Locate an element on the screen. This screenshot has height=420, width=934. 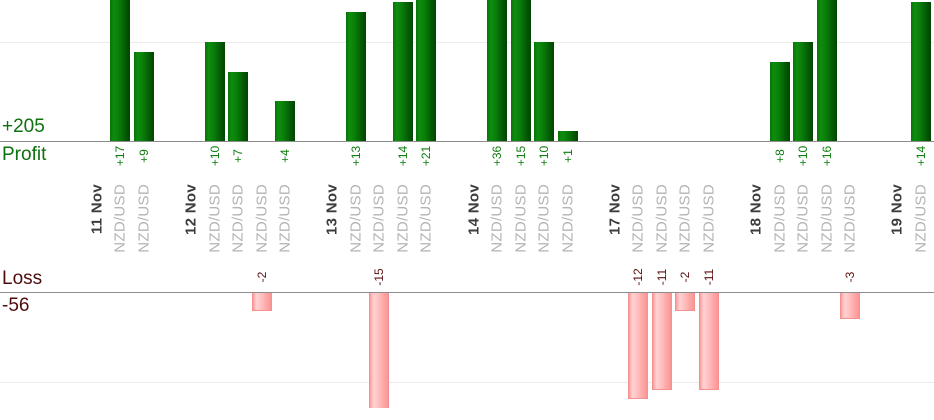
loss-series-label: Loss is located at coordinates (22, 278).